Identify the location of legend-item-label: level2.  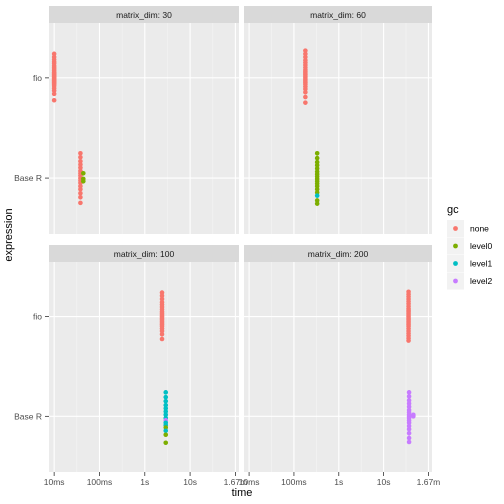
(481, 281).